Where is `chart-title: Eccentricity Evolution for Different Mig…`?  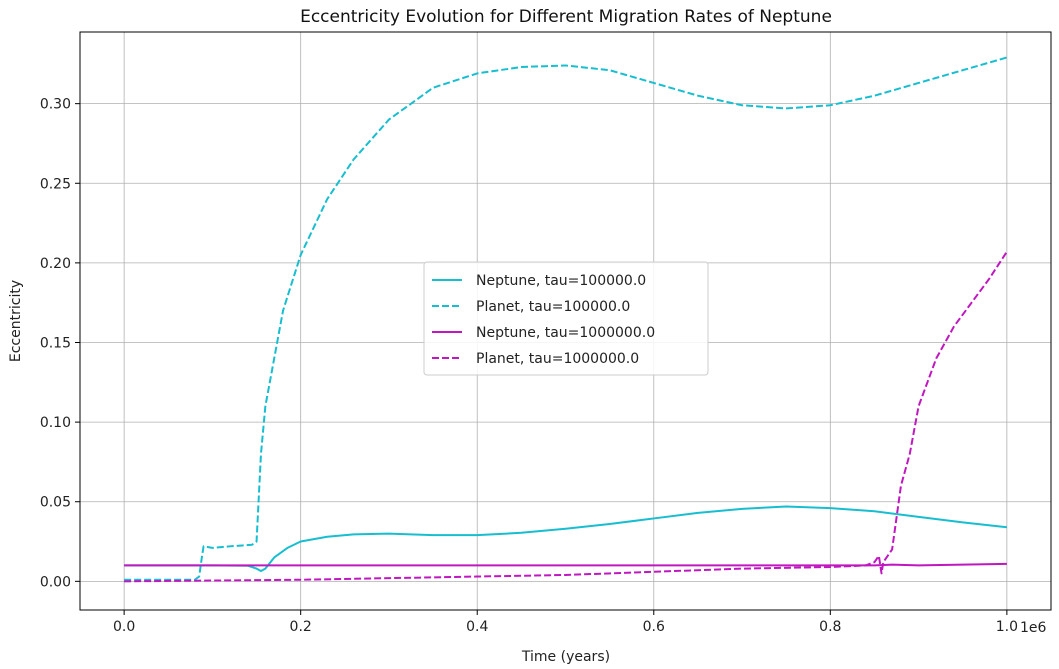 chart-title: Eccentricity Evolution for Different Mig… is located at coordinates (566, 17).